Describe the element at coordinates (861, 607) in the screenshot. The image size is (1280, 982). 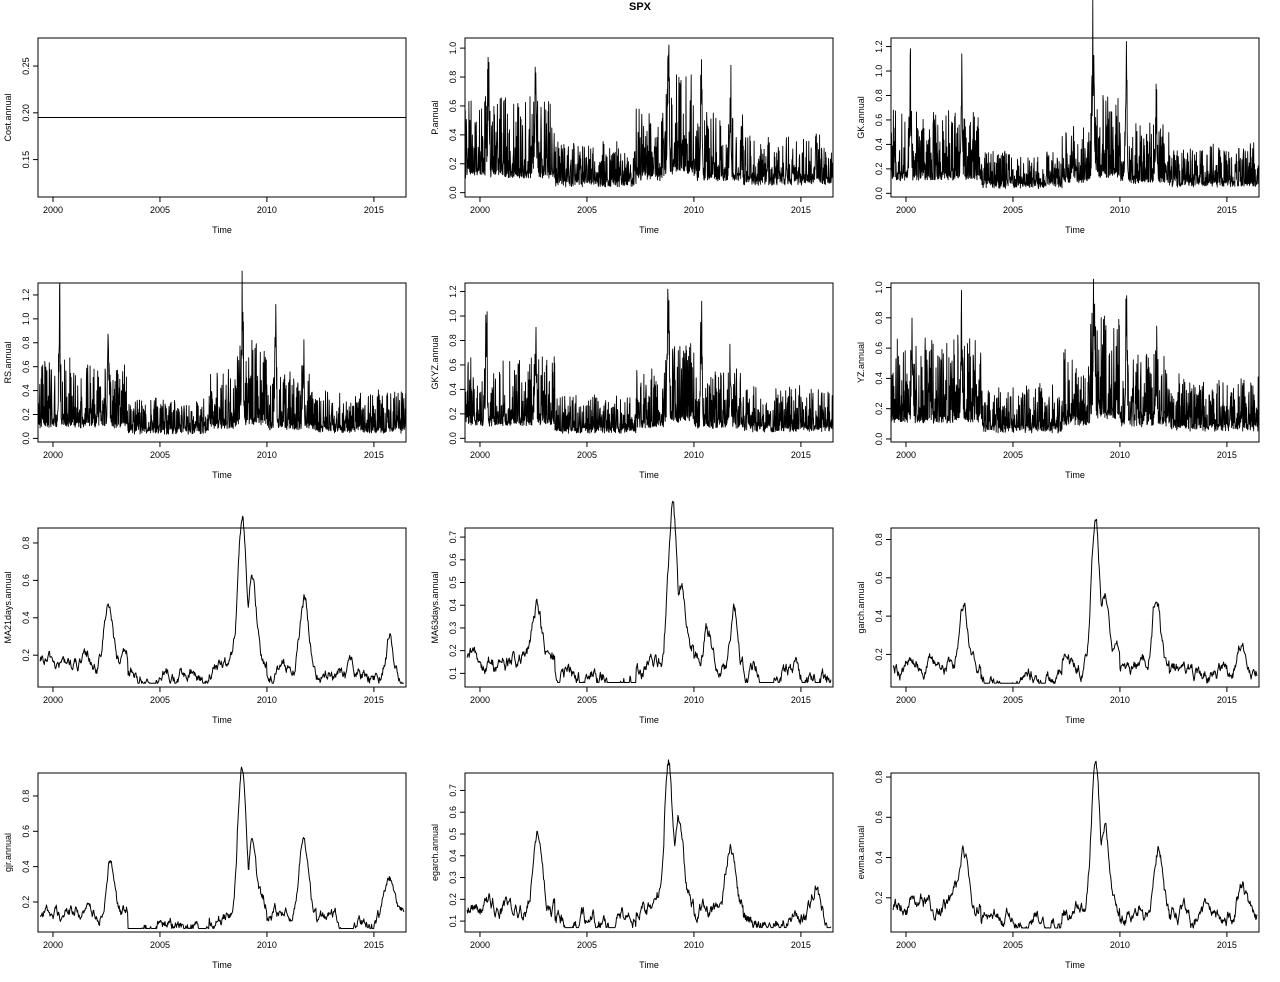
I see `y-axis-label: garch.annual` at that location.